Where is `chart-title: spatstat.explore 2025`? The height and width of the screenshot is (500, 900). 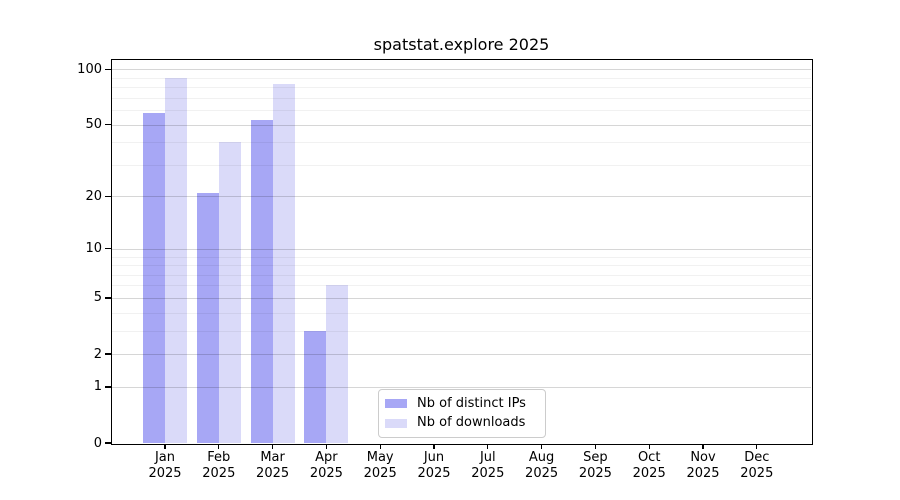 chart-title: spatstat.explore 2025 is located at coordinates (461, 44).